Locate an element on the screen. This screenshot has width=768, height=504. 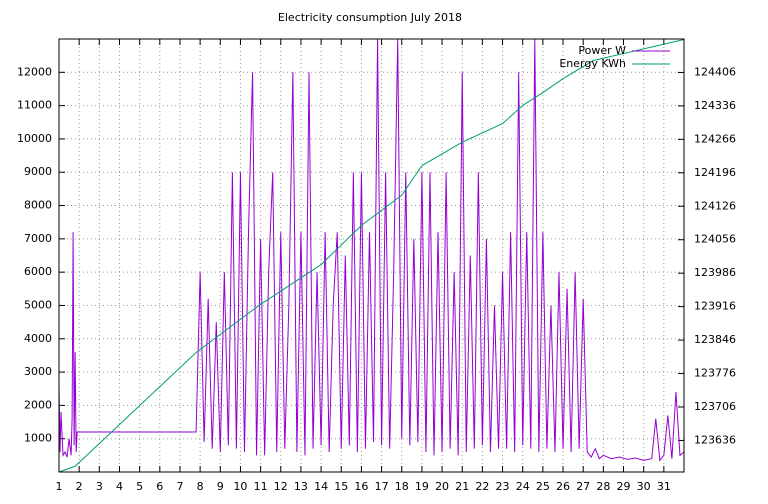
x-tick-label: 7 is located at coordinates (179, 486).